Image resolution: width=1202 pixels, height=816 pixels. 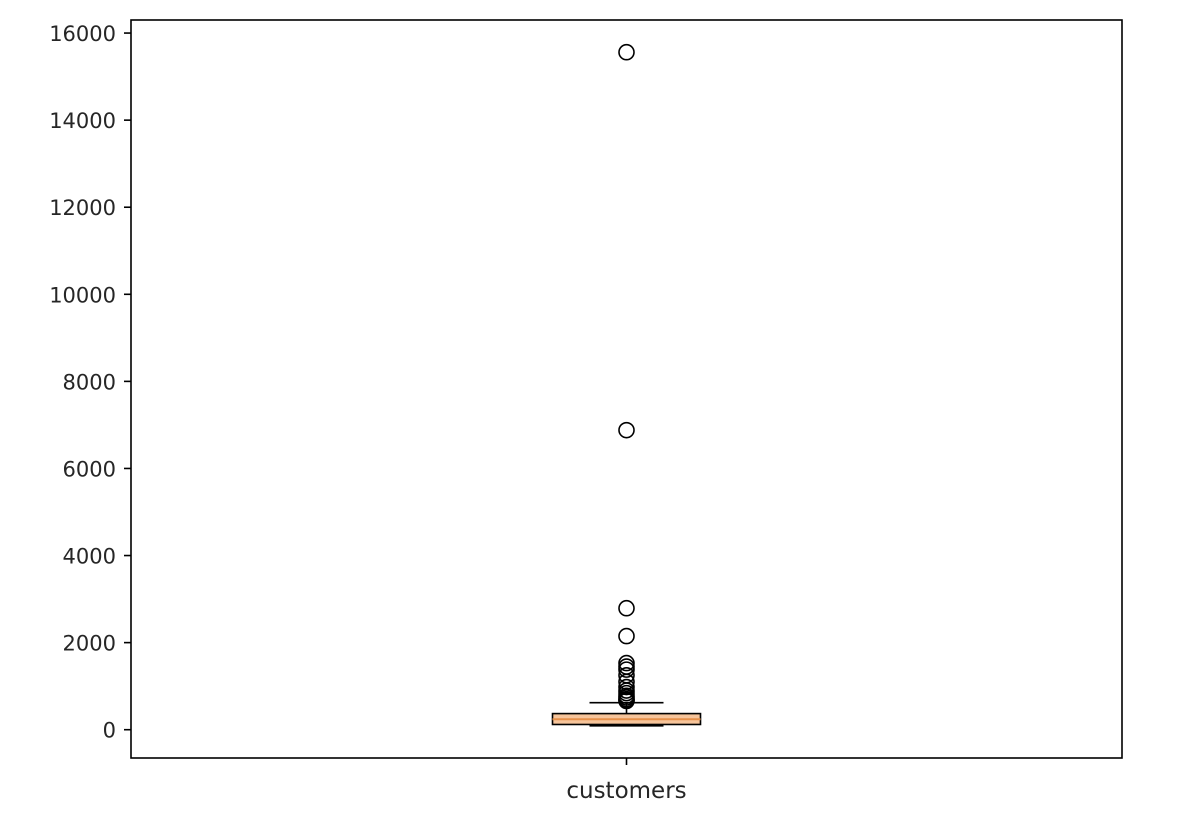 I want to click on y-tick-label: 10000, so click(x=82, y=295).